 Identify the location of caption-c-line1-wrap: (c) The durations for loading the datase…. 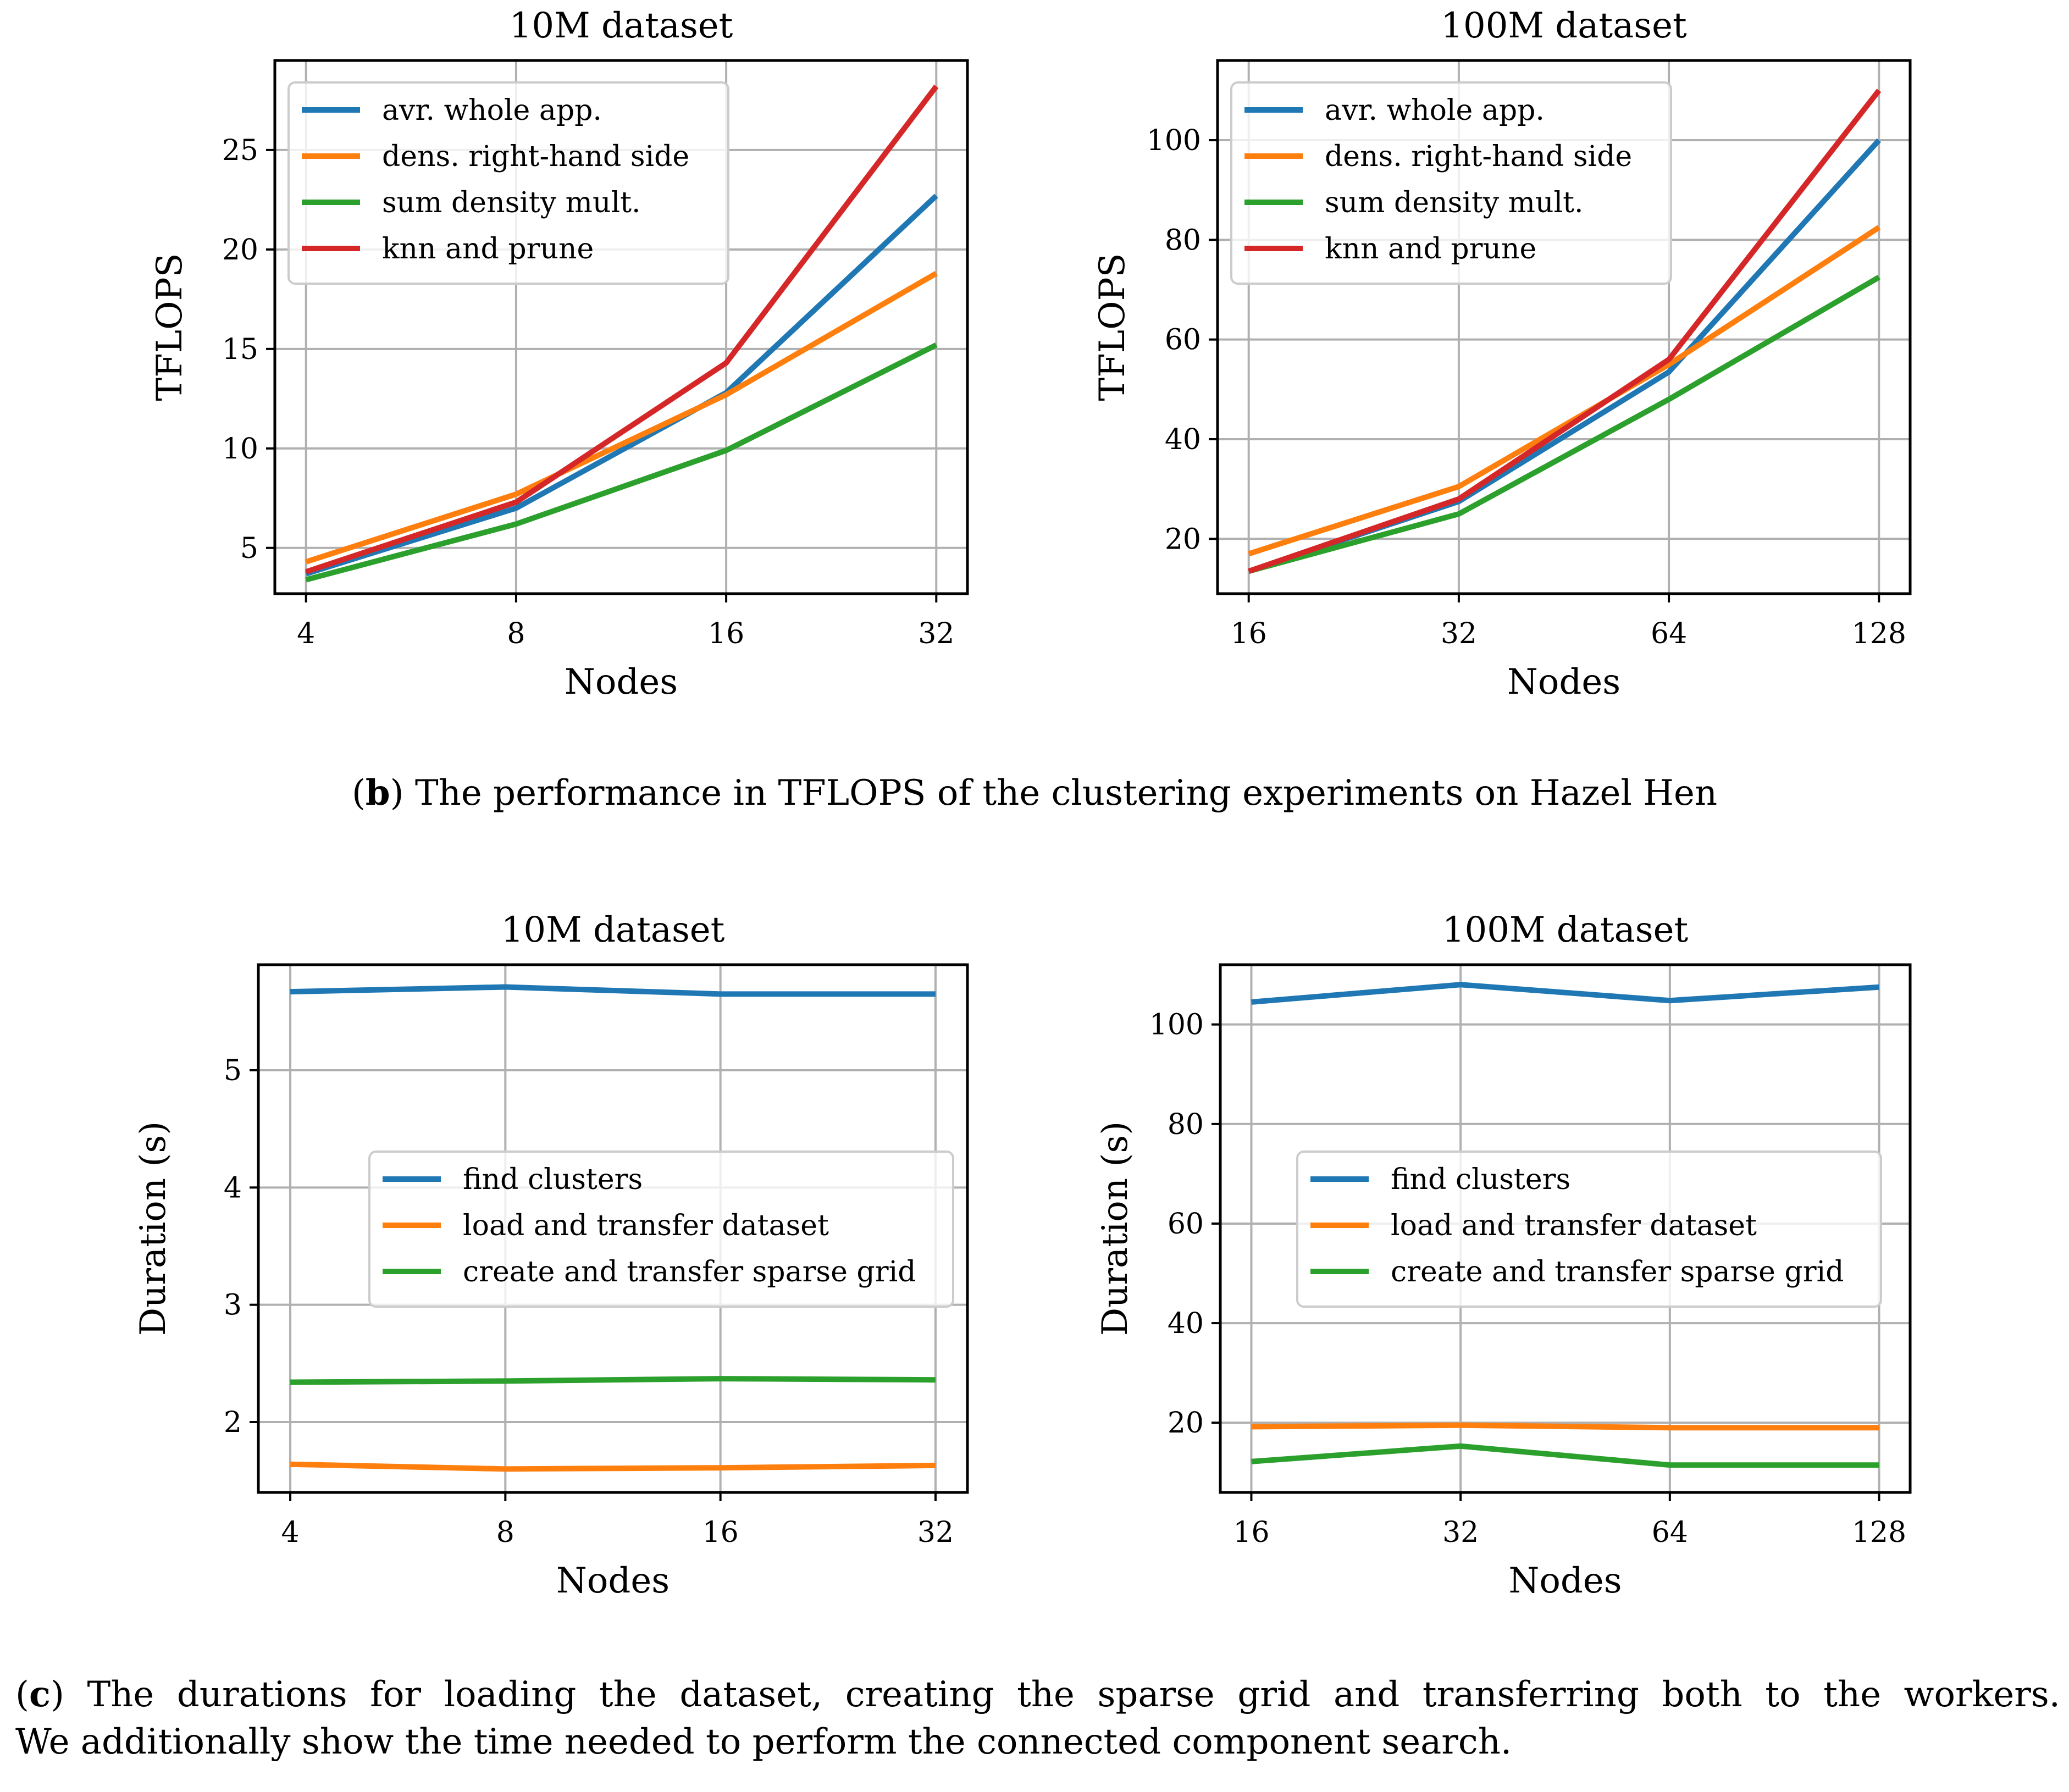
(1038, 1695).